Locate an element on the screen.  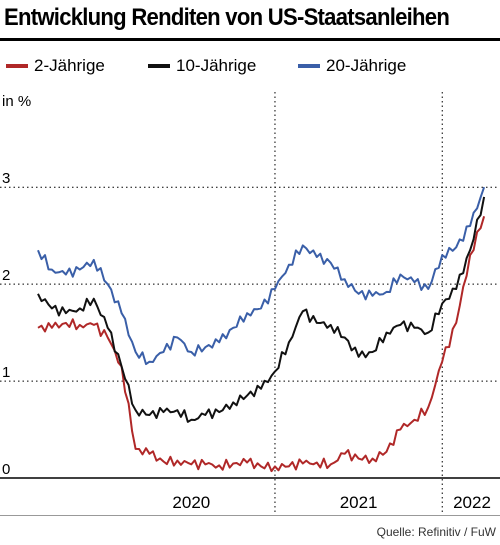
legend-label-10y: 10-Jährige is located at coordinates (216, 65).